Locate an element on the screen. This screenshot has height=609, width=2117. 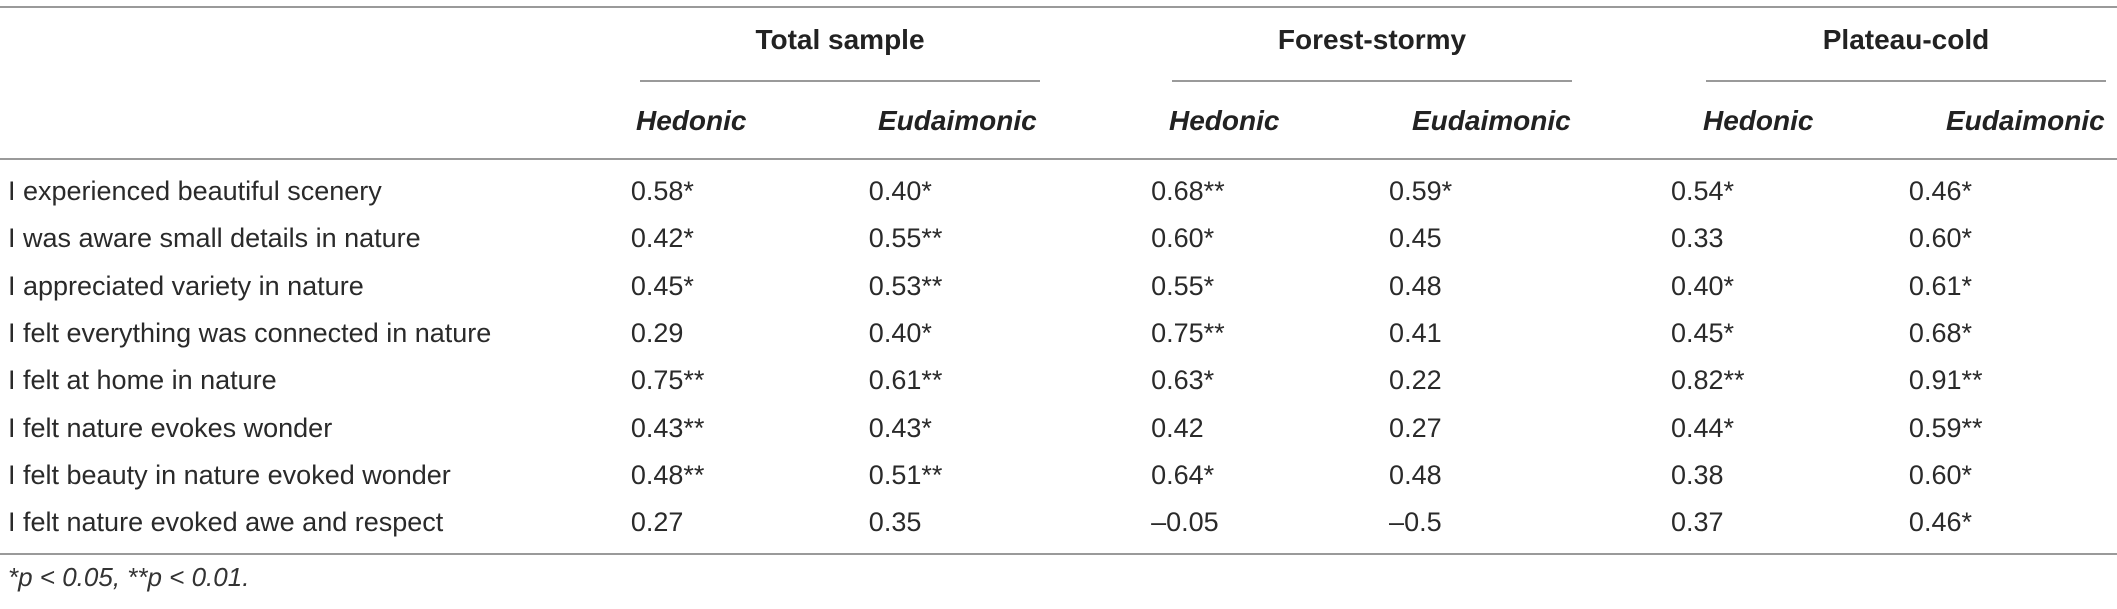
table-cell: 0.64* is located at coordinates (1183, 474).